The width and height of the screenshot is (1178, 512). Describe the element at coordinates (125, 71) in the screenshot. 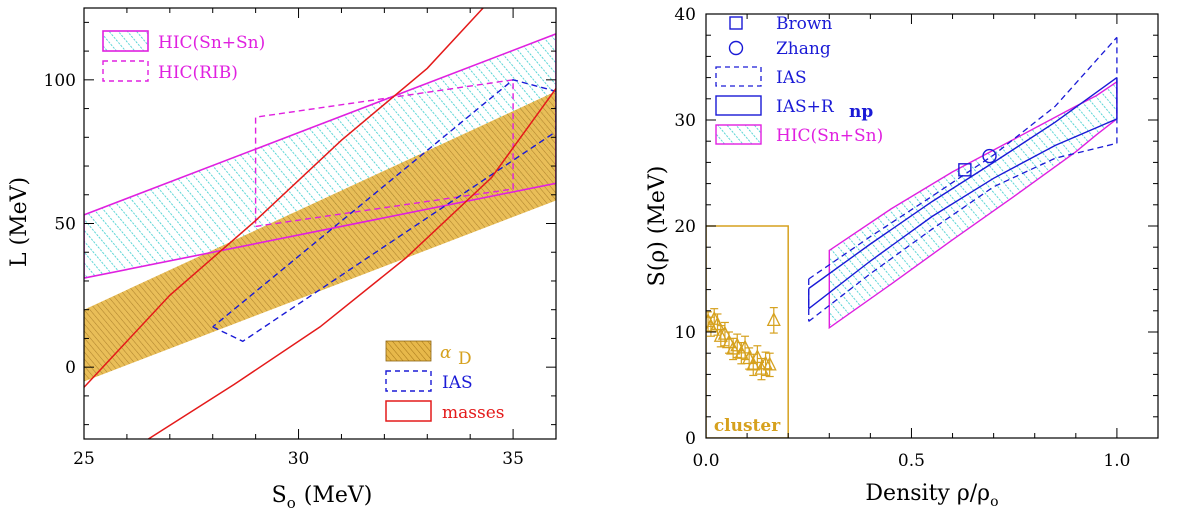

I see `legend-swatch-hic-rib` at that location.